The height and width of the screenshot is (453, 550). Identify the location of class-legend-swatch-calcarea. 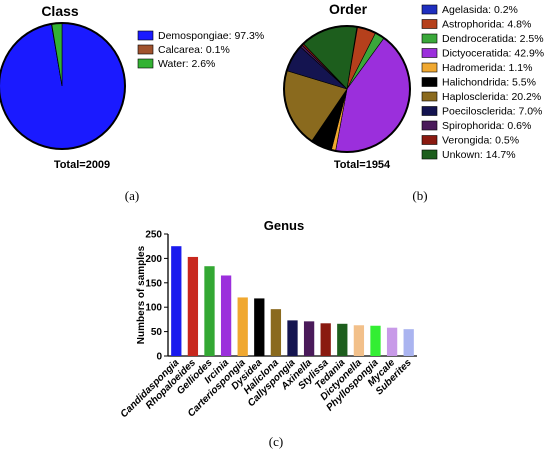
(145, 49).